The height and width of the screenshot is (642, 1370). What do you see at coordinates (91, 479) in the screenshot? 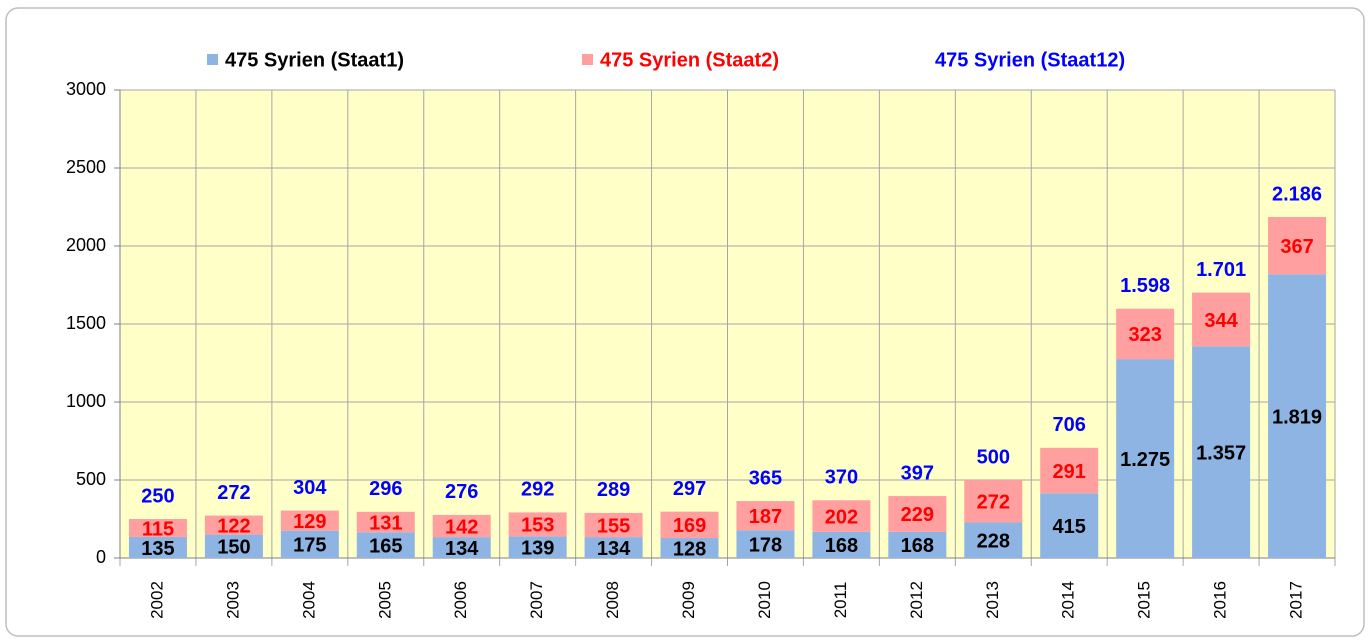
I see `y-tick-label: 500` at bounding box center [91, 479].